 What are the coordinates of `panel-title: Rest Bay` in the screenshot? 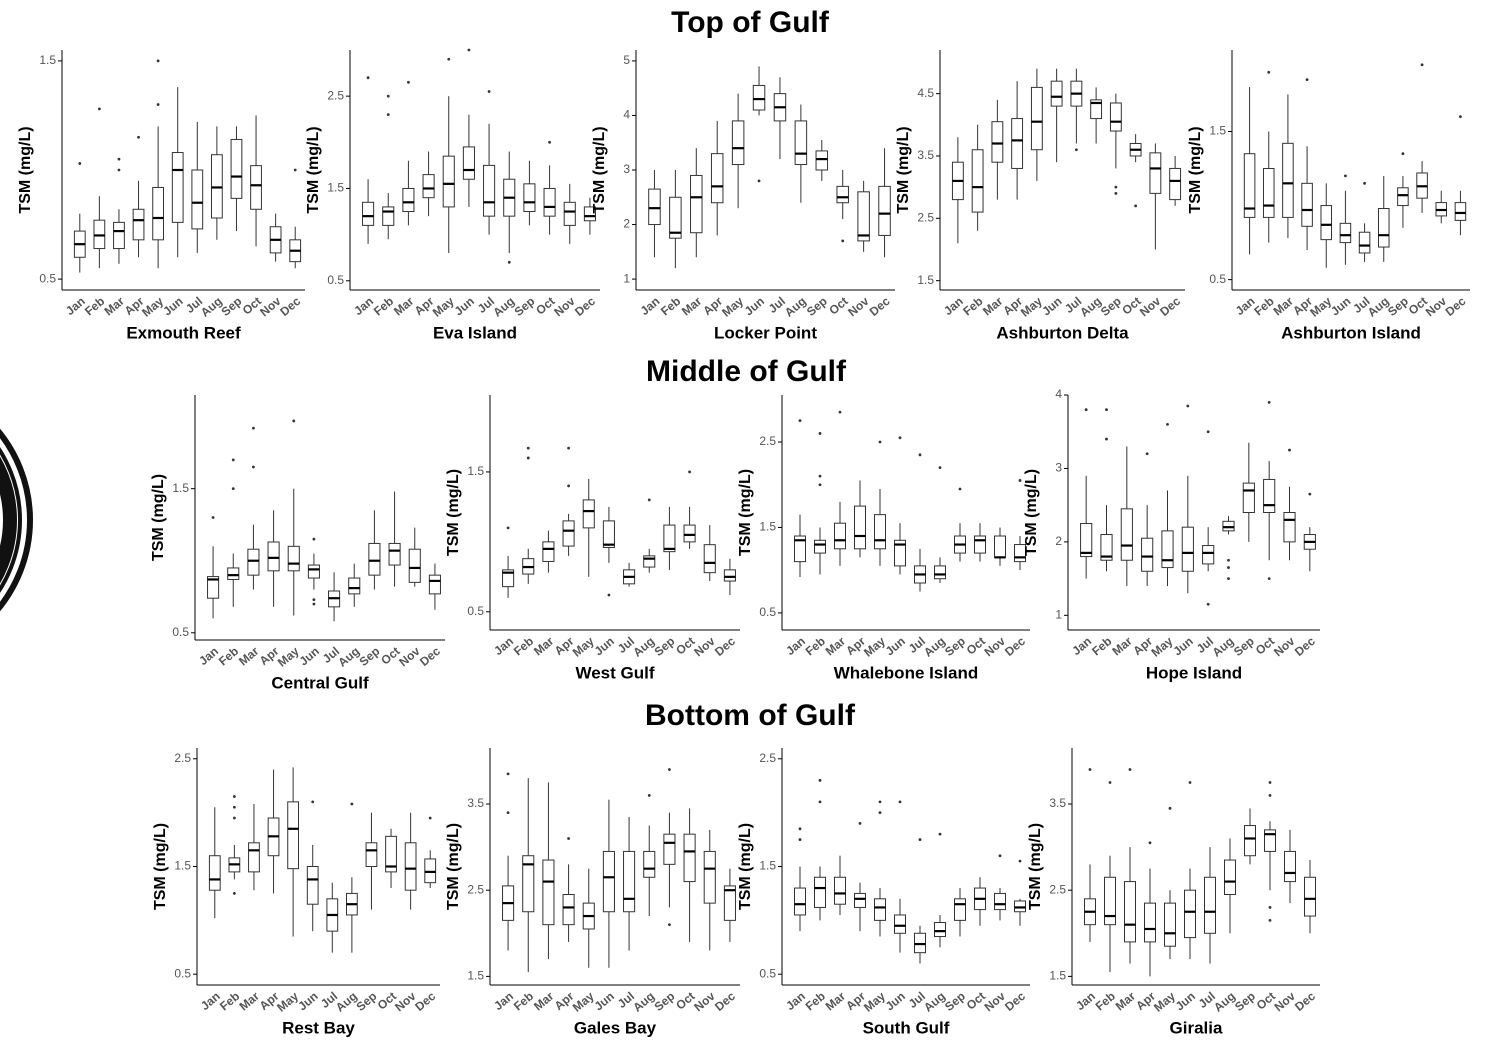 It's located at (318, 1027).